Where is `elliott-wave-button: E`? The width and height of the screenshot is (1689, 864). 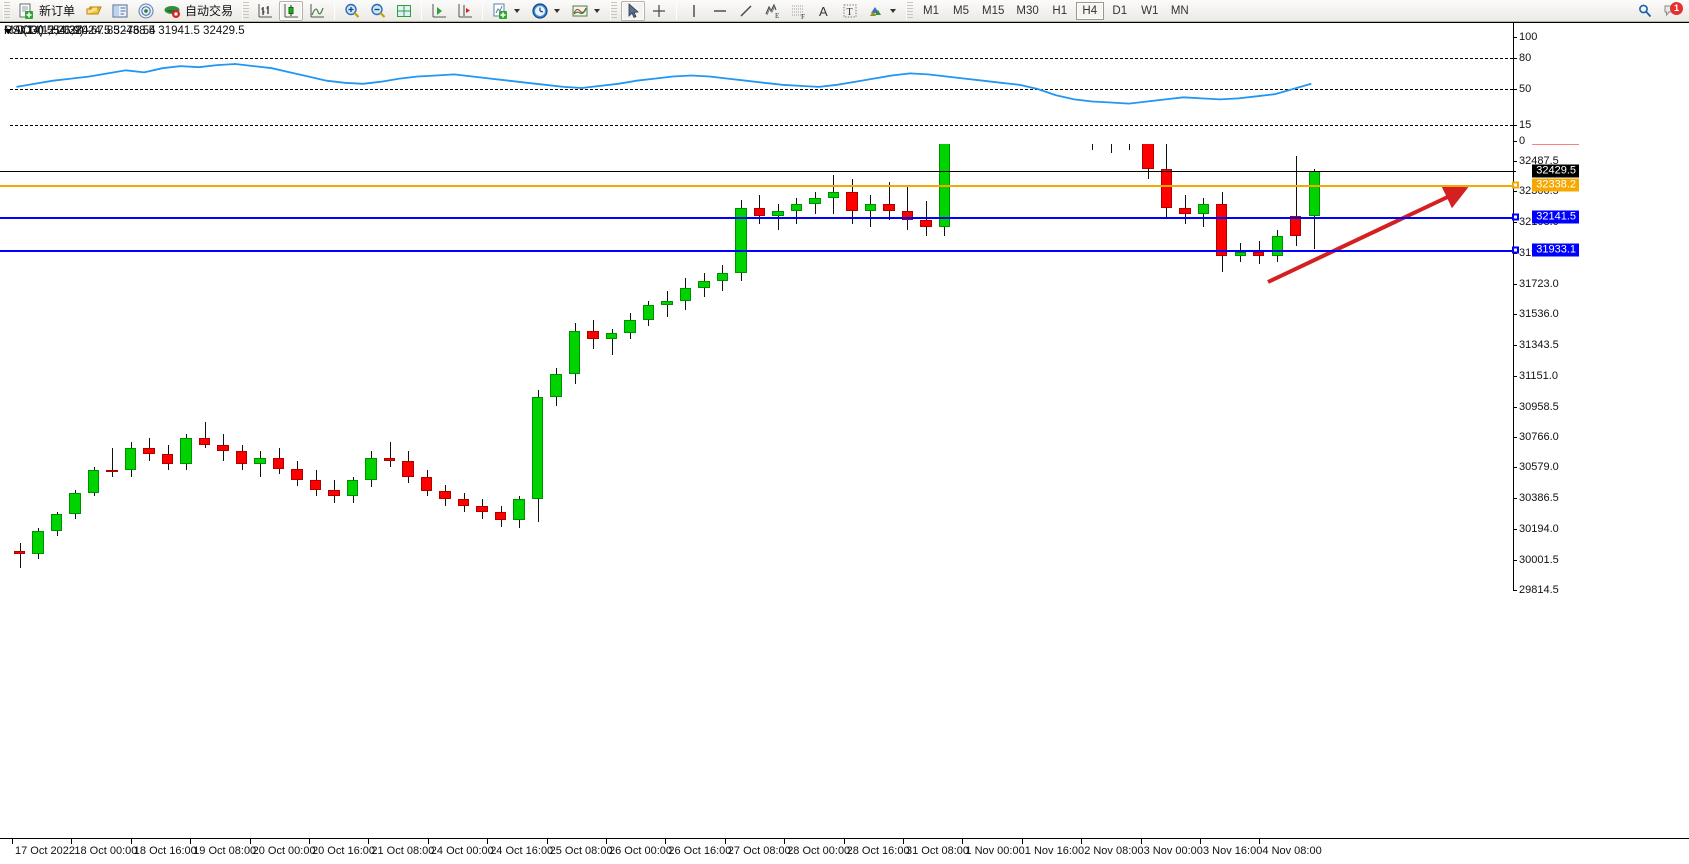 elliott-wave-button: E is located at coordinates (772, 11).